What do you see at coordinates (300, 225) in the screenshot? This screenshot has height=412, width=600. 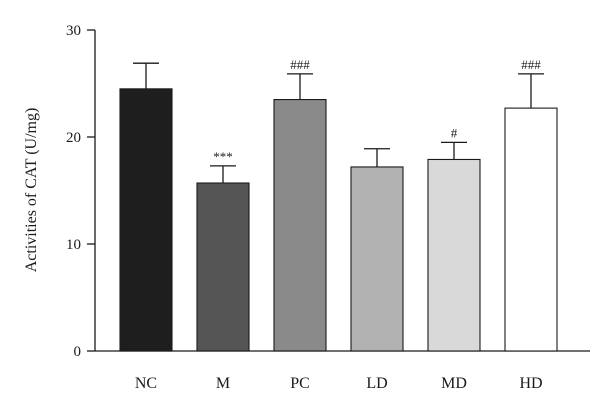 I see `bar-pc` at bounding box center [300, 225].